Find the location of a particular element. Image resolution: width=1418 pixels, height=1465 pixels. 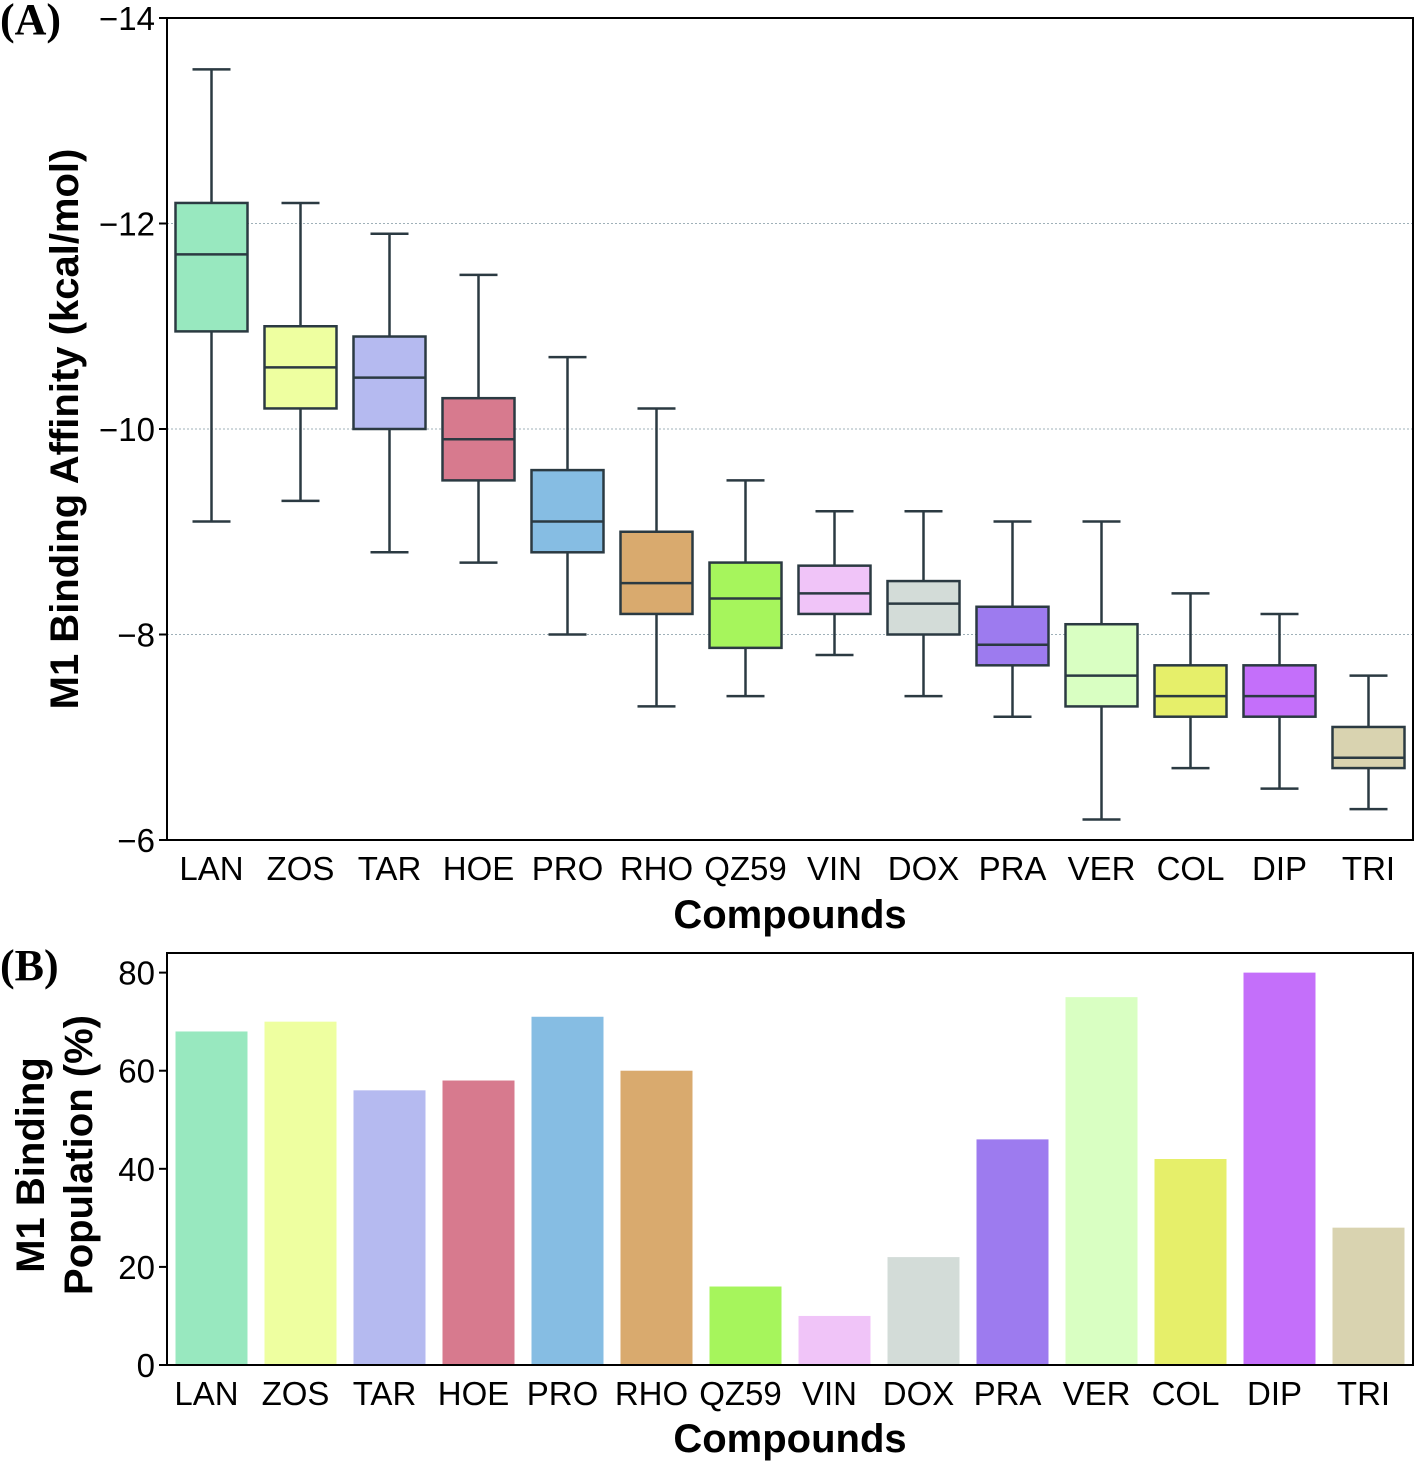

box-VIN is located at coordinates (834, 583).